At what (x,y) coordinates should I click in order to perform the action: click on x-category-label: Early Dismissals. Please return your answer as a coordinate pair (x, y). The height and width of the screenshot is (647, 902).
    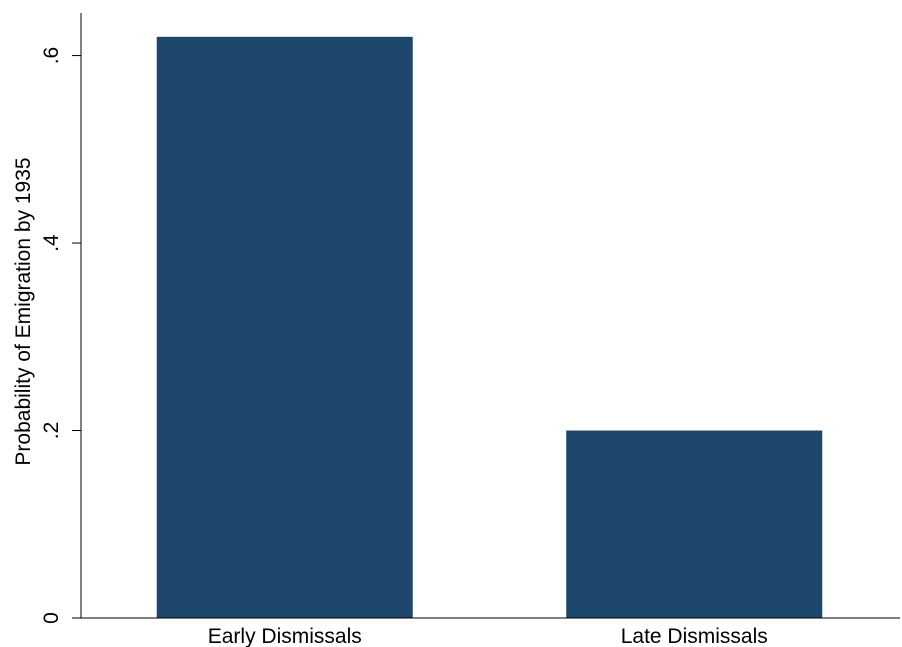
    Looking at the image, I should click on (285, 636).